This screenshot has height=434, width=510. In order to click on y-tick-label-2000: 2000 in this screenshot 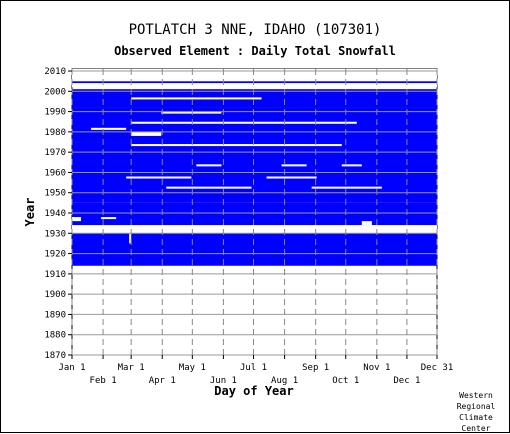, I will do `click(55, 92)`.